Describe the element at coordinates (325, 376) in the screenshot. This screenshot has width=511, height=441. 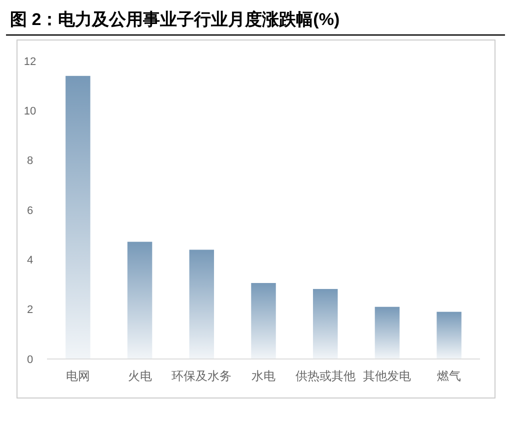
I see `x-tick-label: 供热或其他` at that location.